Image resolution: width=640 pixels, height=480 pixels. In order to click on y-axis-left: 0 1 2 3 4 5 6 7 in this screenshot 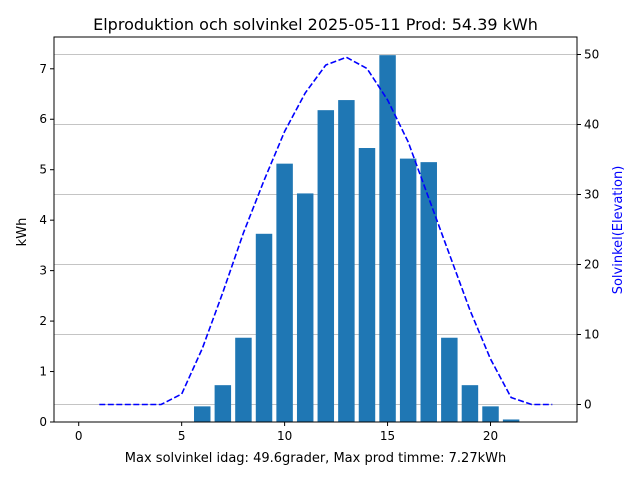, I will do `click(46, 245)`.